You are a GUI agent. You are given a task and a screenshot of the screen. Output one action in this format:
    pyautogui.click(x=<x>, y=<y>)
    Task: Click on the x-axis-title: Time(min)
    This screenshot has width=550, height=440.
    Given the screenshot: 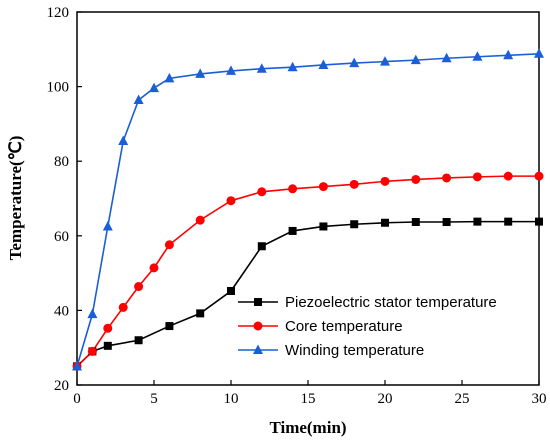 What is the action you would take?
    pyautogui.click(x=307, y=427)
    